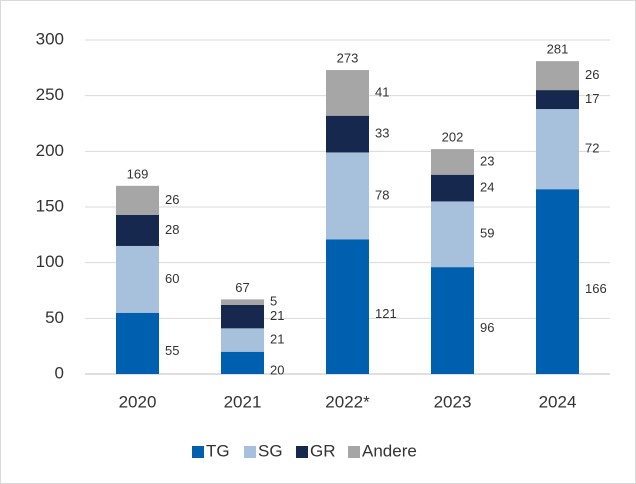 The height and width of the screenshot is (484, 636). Describe the element at coordinates (50, 94) in the screenshot. I see `y-tick-label: 250` at that location.